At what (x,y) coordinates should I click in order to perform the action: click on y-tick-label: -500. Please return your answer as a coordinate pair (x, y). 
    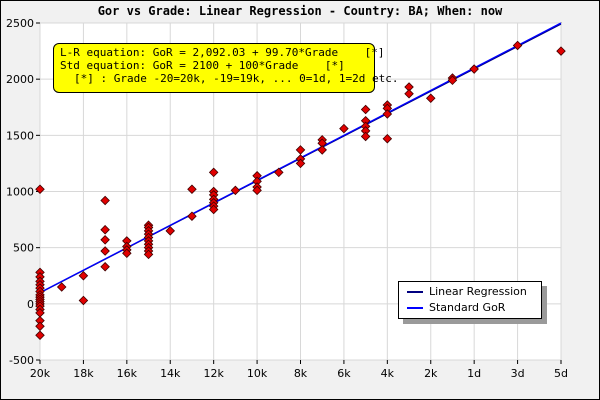
    Looking at the image, I should click on (21, 360).